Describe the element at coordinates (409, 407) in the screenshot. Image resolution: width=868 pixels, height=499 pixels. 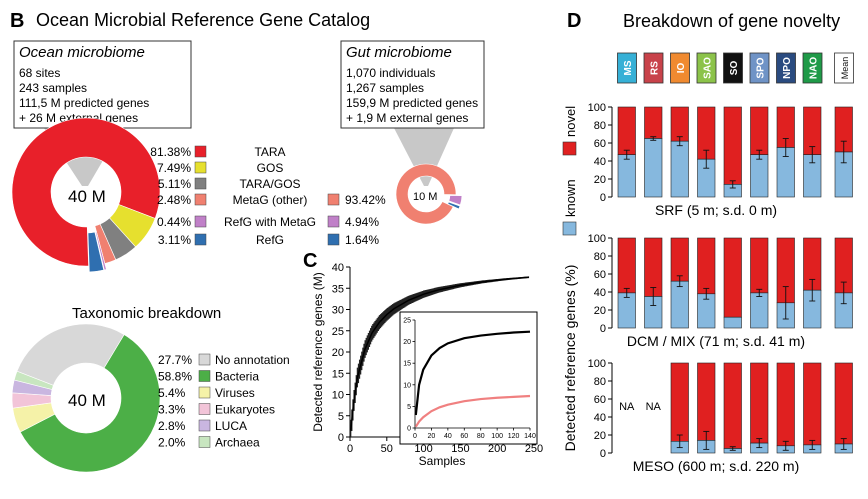
I see `c-inset-y-tick-label: 5` at that location.